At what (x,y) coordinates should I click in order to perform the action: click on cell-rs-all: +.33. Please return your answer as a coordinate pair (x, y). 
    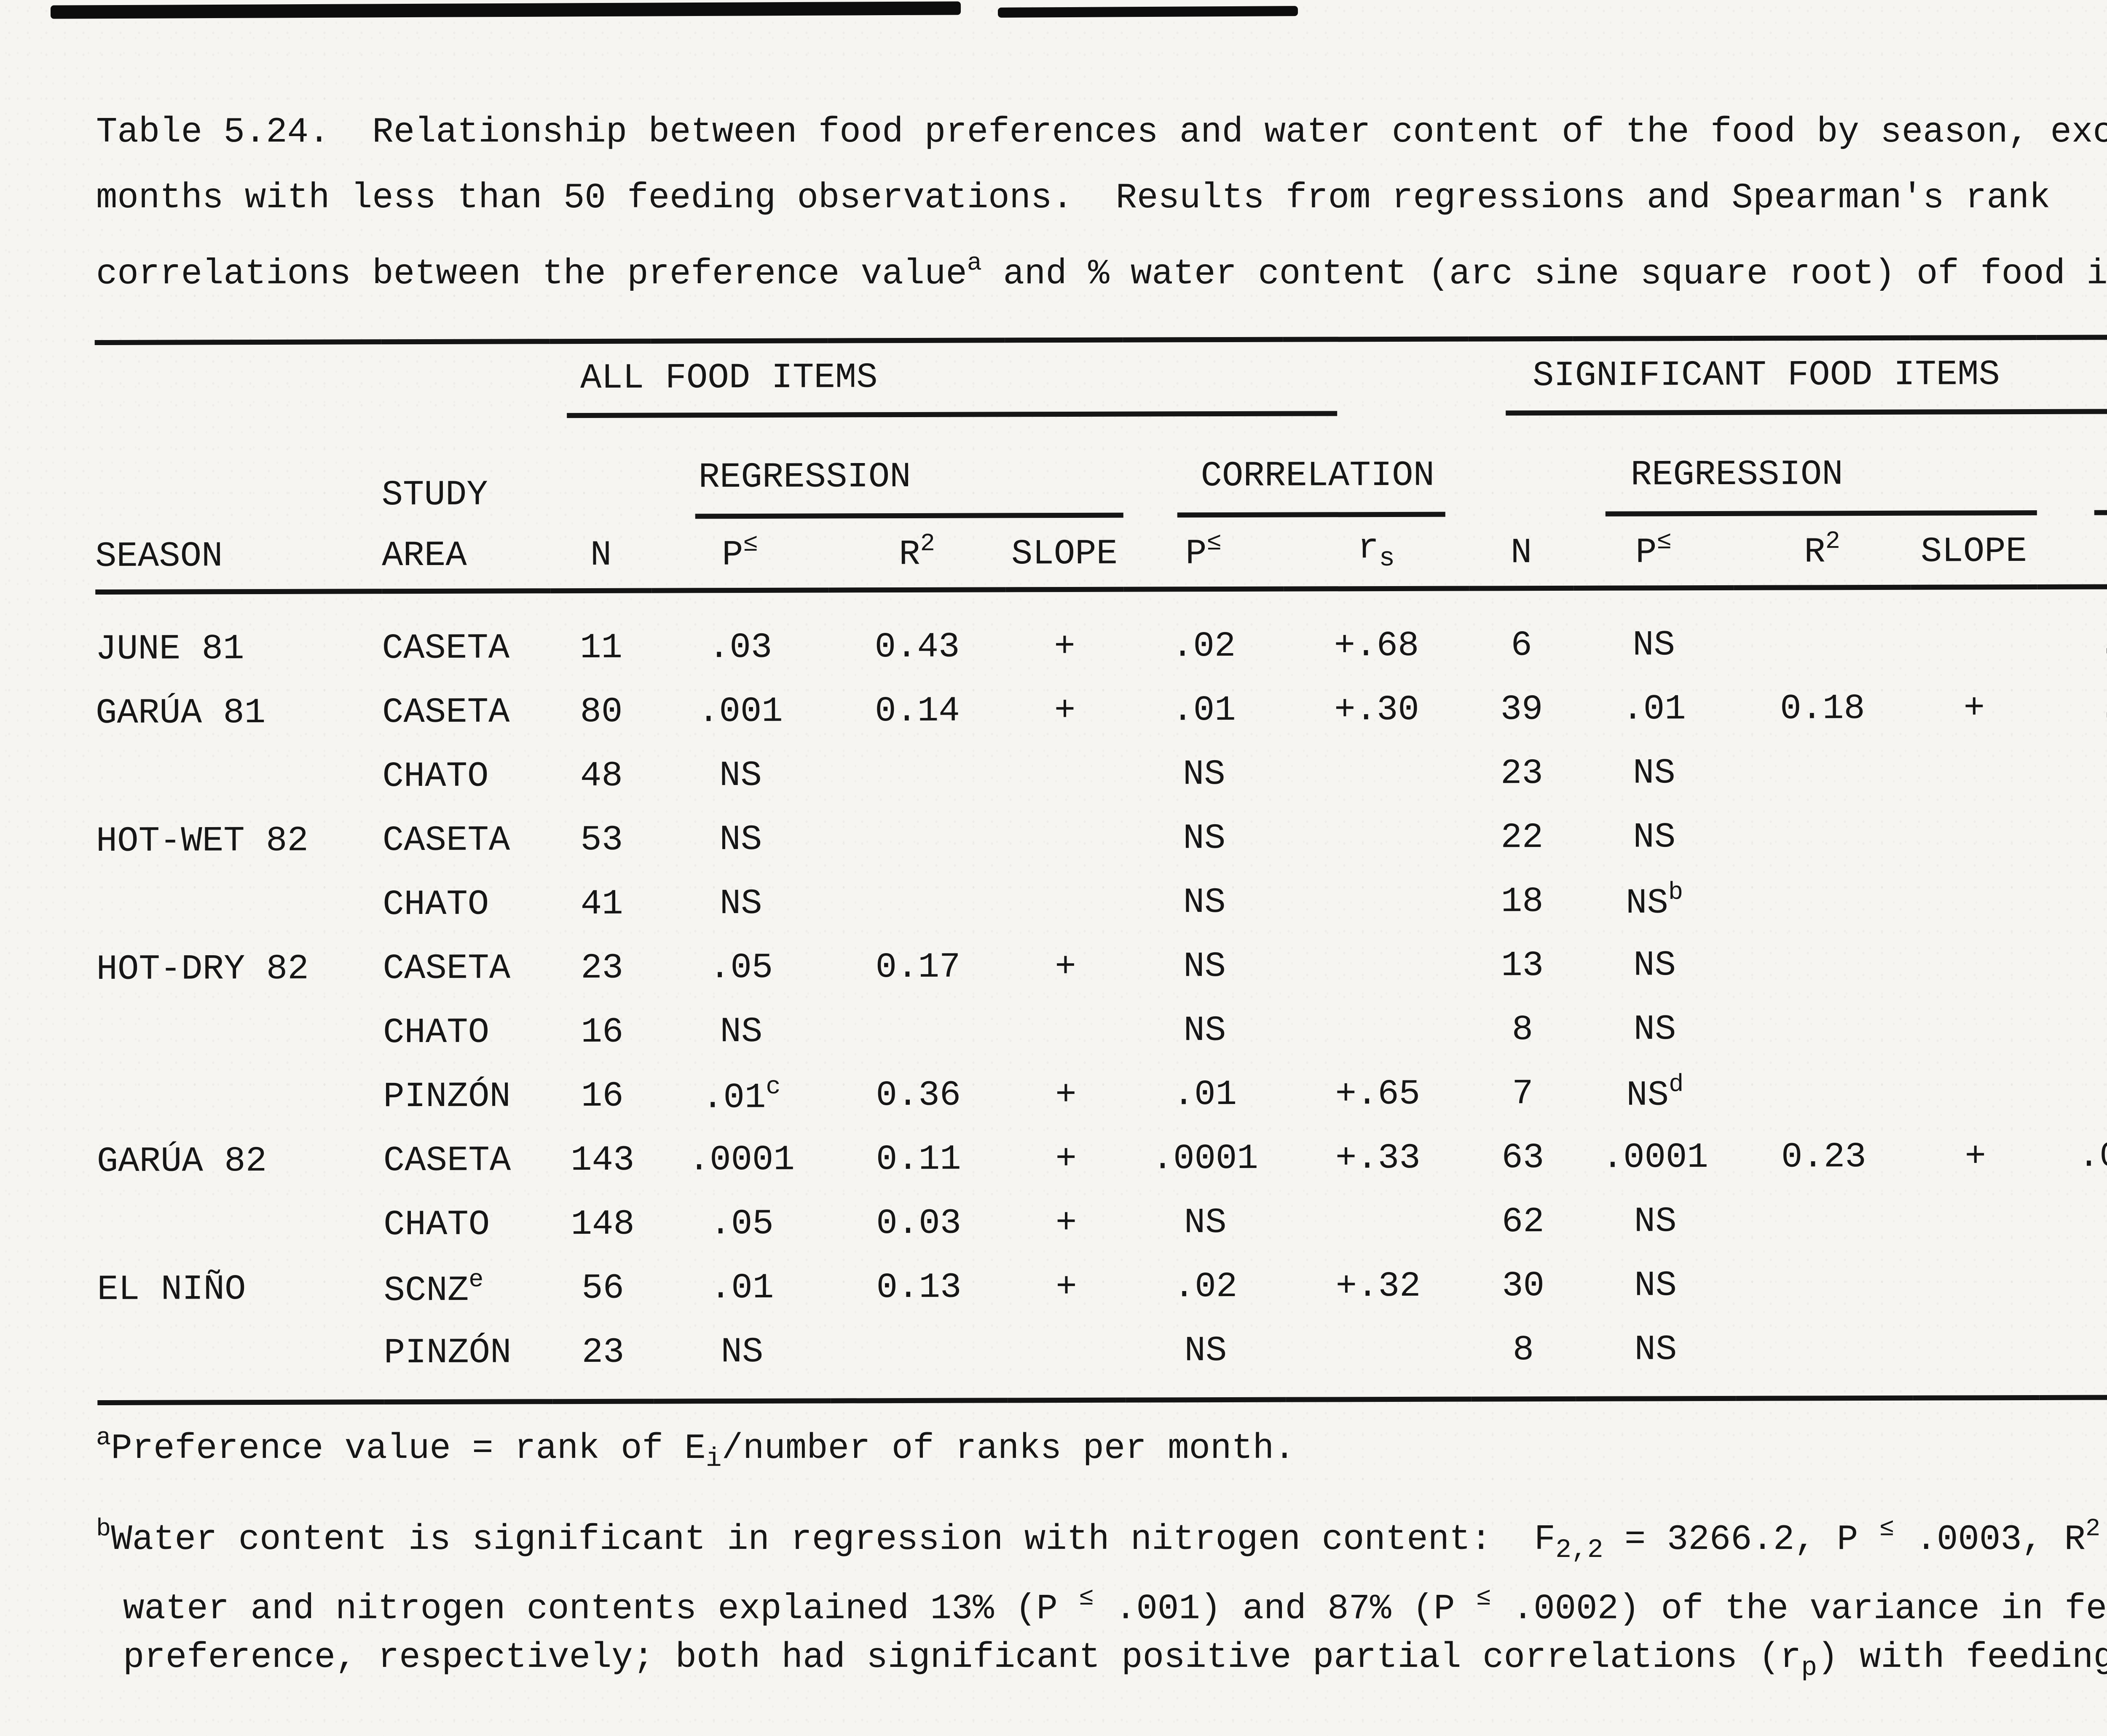
    Looking at the image, I should click on (1378, 1159).